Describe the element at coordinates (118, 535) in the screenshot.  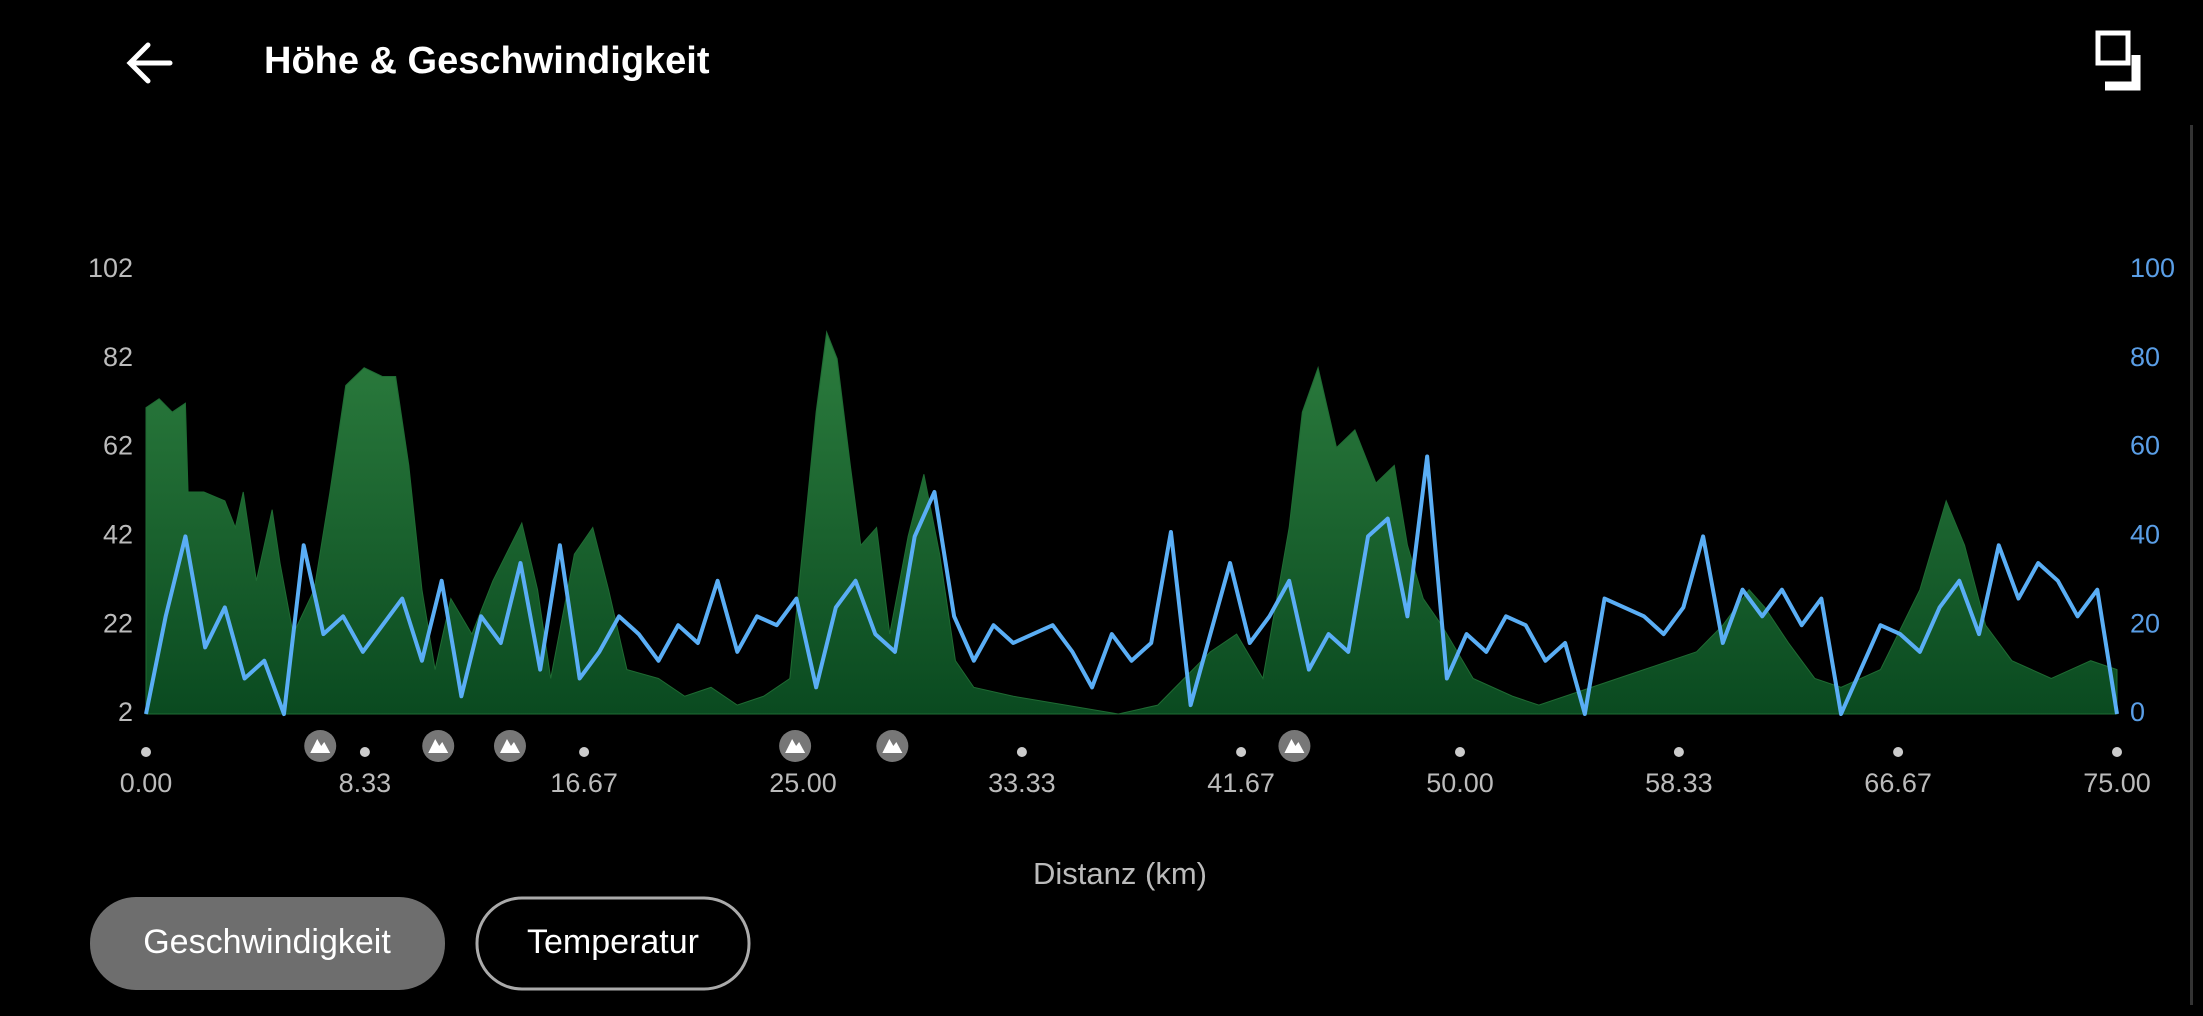
I see `y-tick-label: 42` at that location.